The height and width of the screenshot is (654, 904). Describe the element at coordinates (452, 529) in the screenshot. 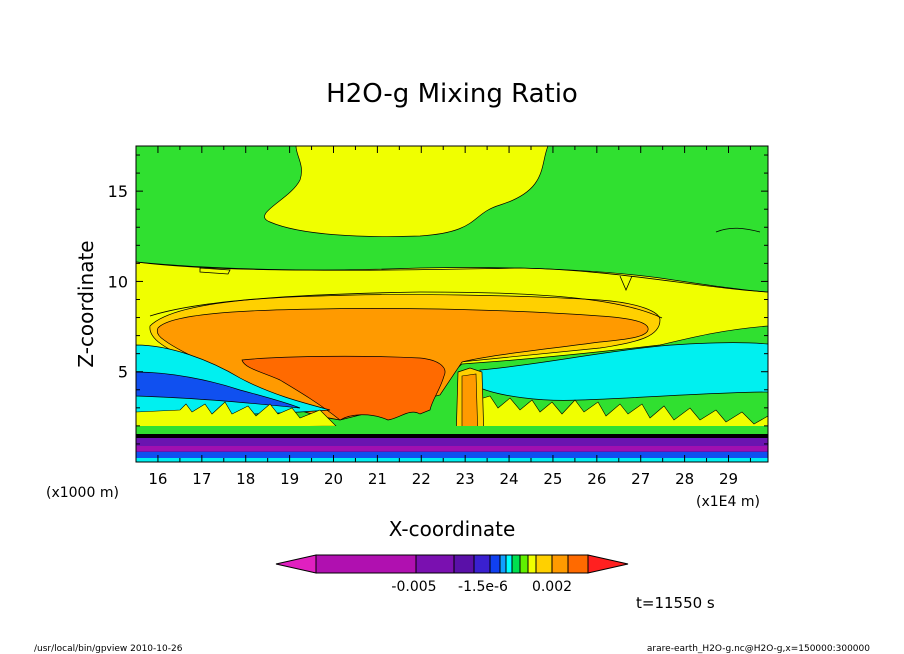

I see `x-axis-label: X-coordinate` at that location.